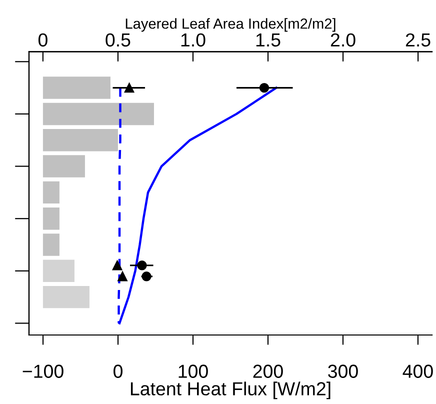  Describe the element at coordinates (43, 371) in the screenshot. I see `x-tick-label: −100` at that location.